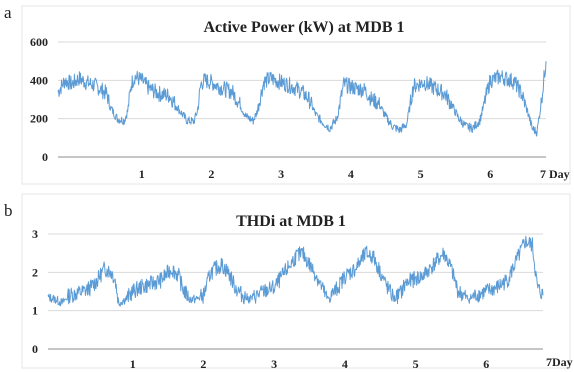 The image size is (574, 372). What do you see at coordinates (35, 272) in the screenshot?
I see `y-tick-label: 2` at bounding box center [35, 272].